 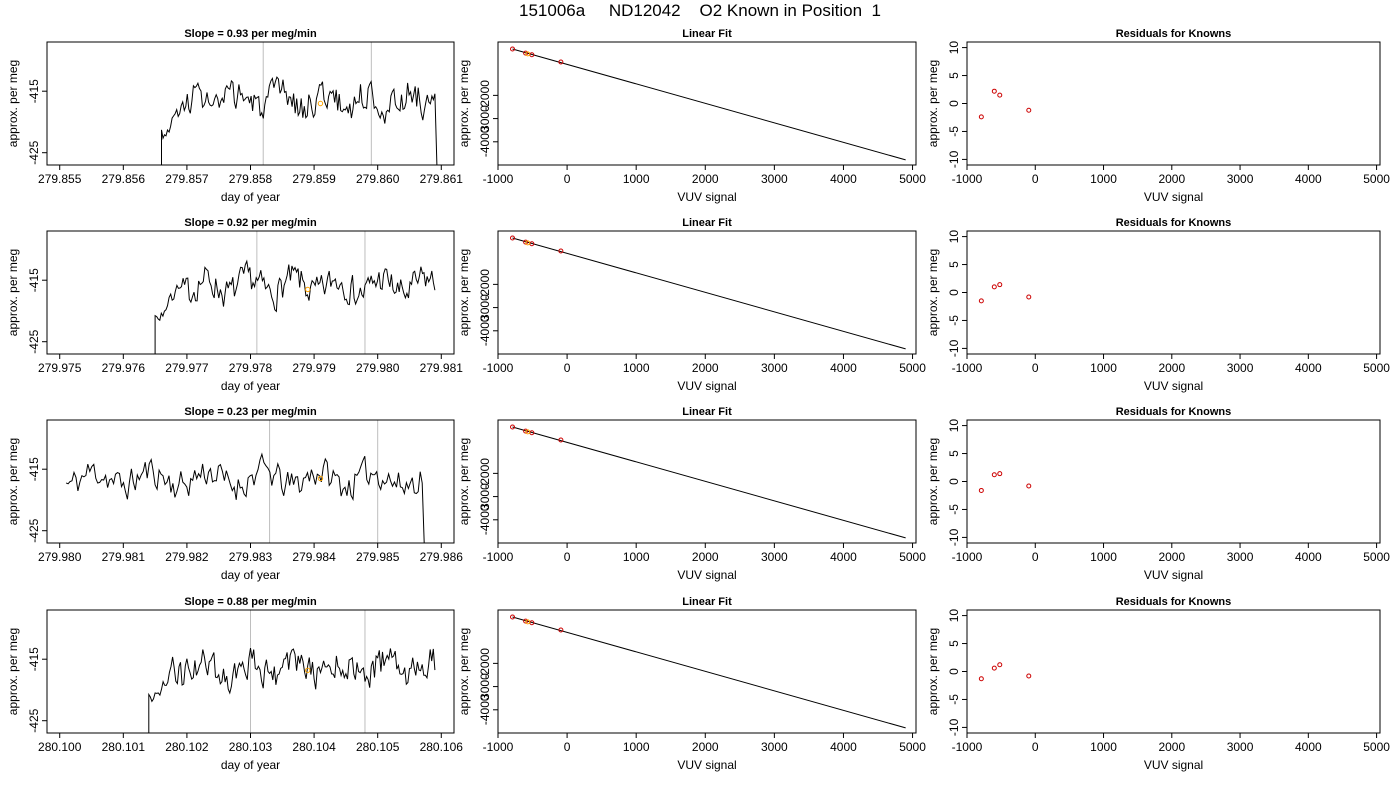 What do you see at coordinates (60, 557) in the screenshot?
I see `x-tick-label: 279.980` at bounding box center [60, 557].